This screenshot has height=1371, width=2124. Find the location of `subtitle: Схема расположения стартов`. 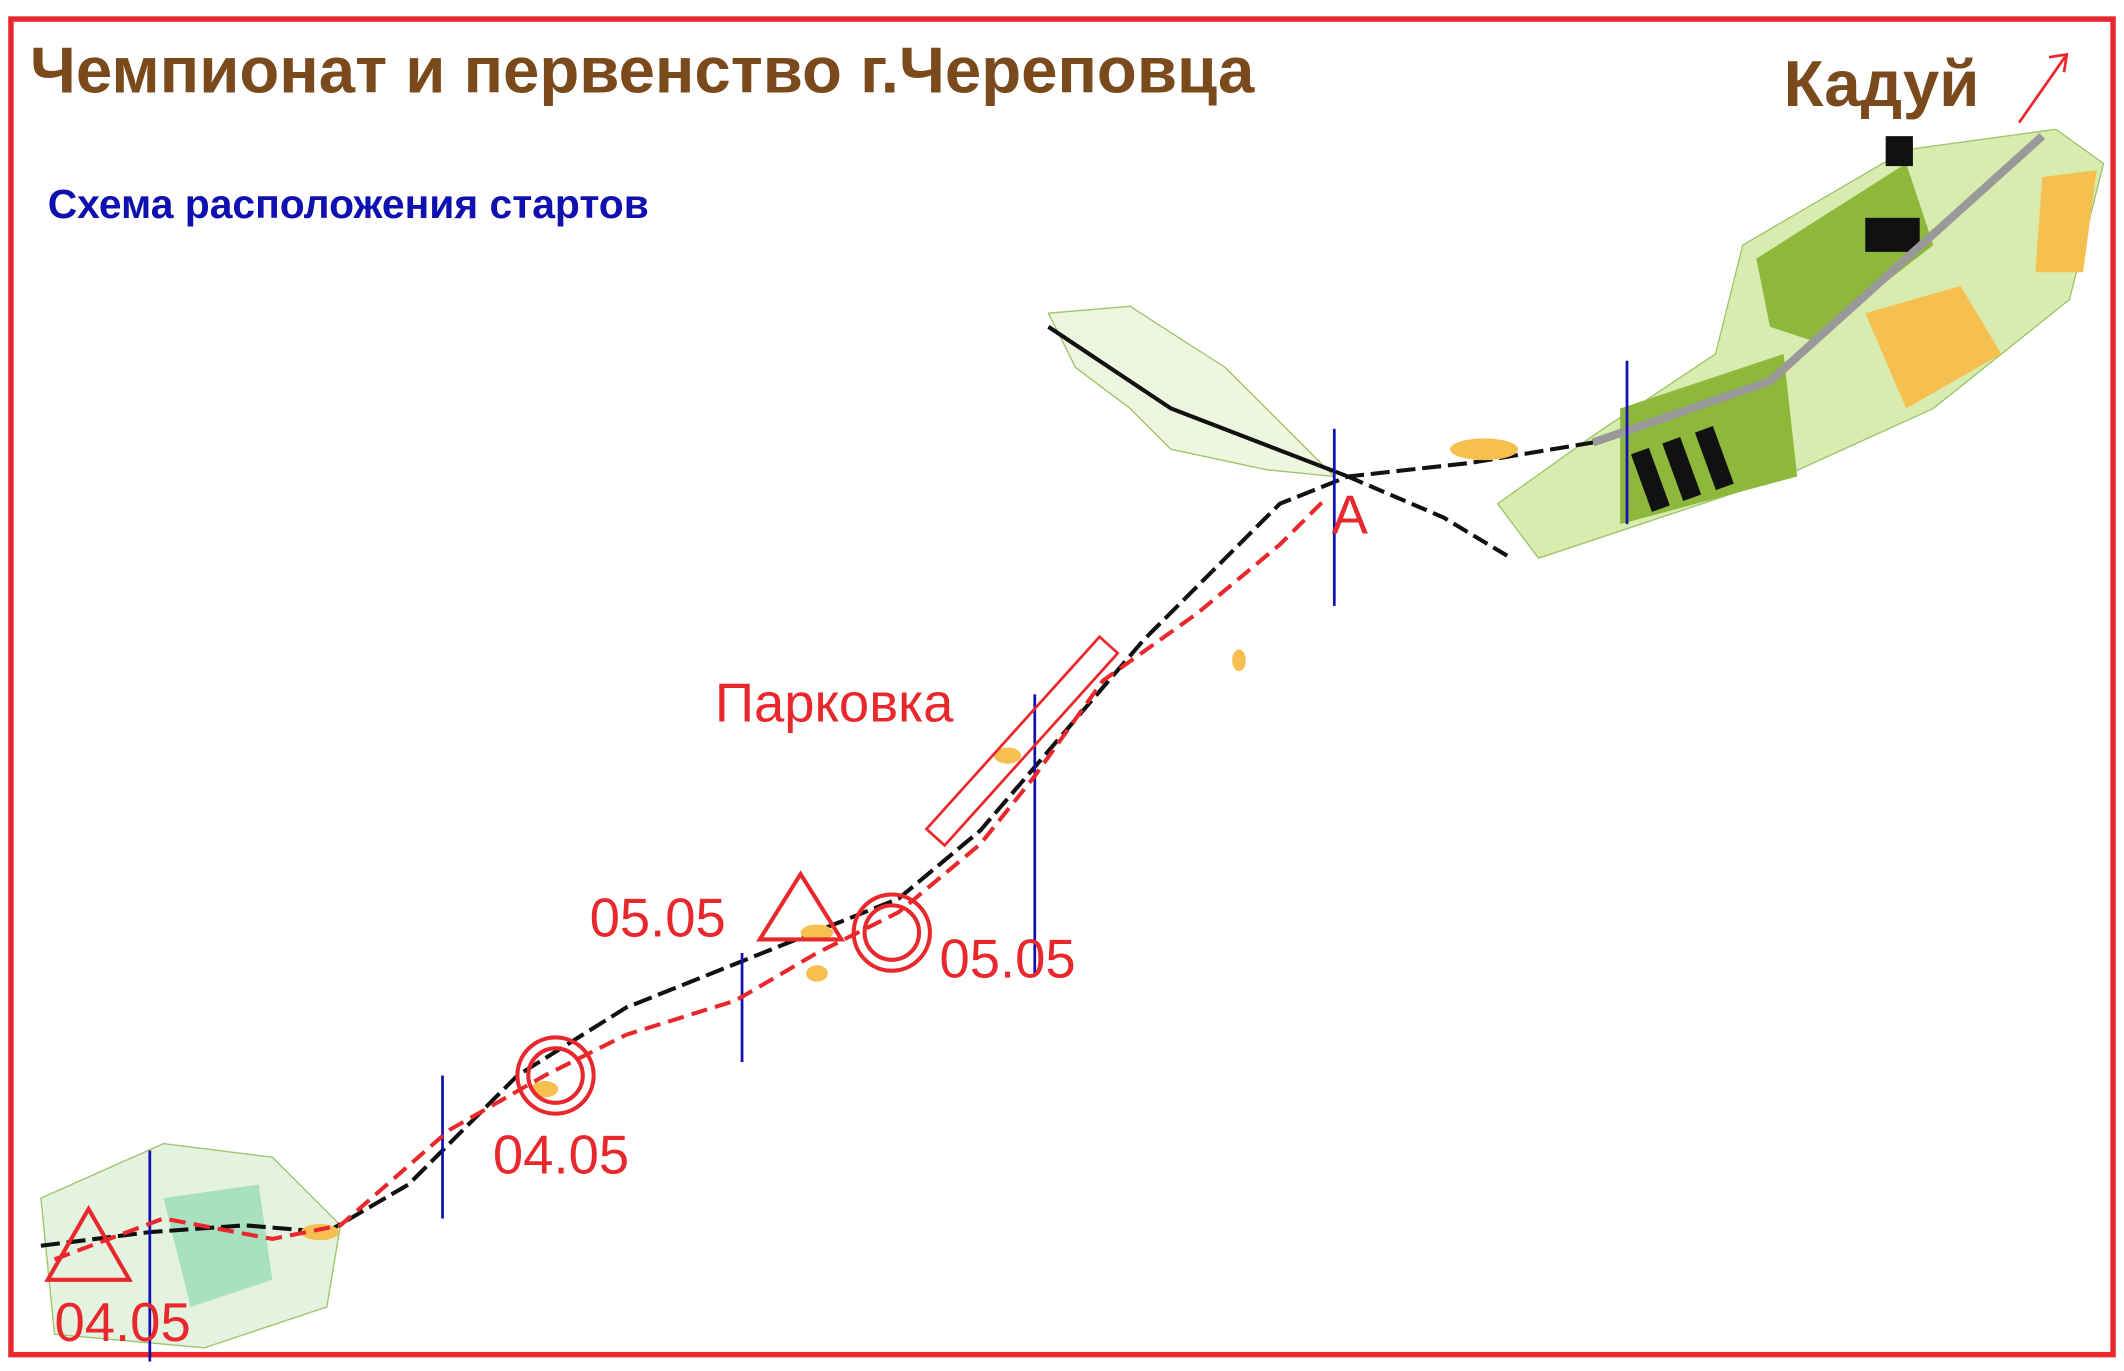

subtitle: Схема расположения стартов is located at coordinates (348, 204).